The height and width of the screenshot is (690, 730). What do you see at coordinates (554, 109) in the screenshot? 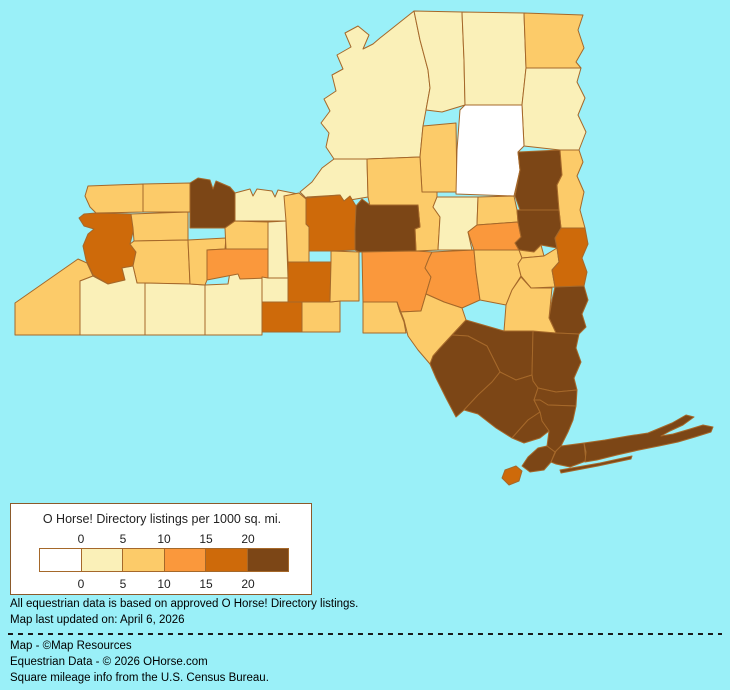
I see `county-essex` at bounding box center [554, 109].